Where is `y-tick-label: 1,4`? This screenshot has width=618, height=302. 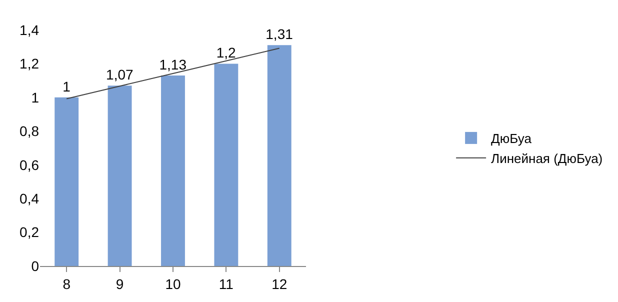
y-tick-label: 1,4 is located at coordinates (30, 30).